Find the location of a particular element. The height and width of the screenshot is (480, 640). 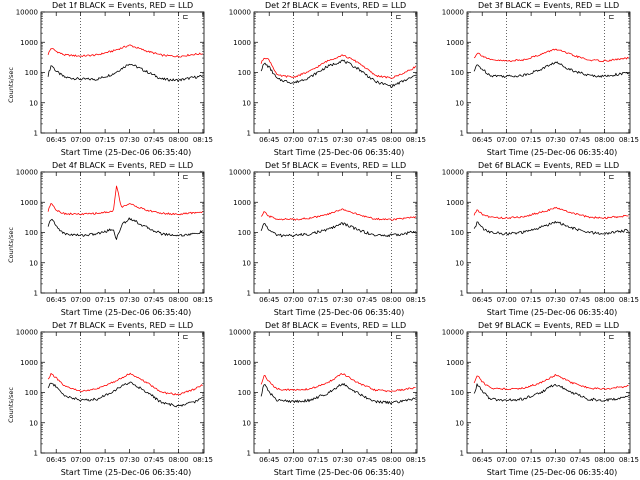

panel-title: Det 2f BLACK = Events, RED = LLD is located at coordinates (336, 5).